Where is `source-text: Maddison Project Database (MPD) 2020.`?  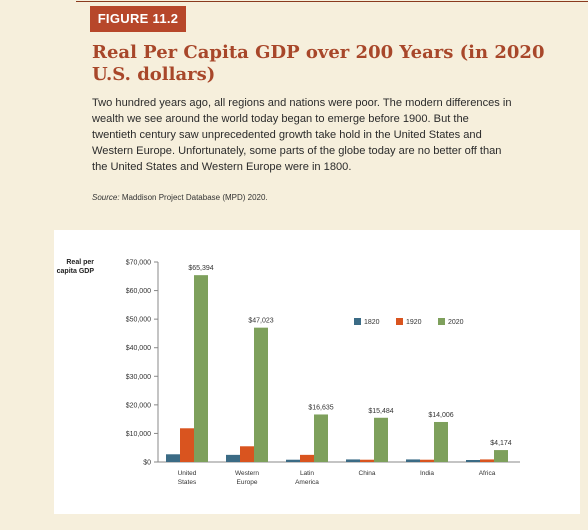 source-text: Maddison Project Database (MPD) 2020. is located at coordinates (194, 197).